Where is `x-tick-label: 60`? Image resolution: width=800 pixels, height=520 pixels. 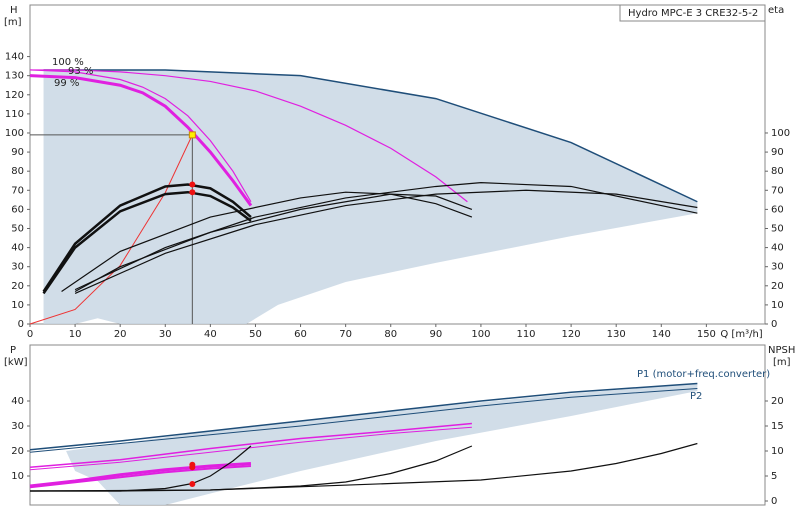
x-tick-label: 60 is located at coordinates (300, 334).